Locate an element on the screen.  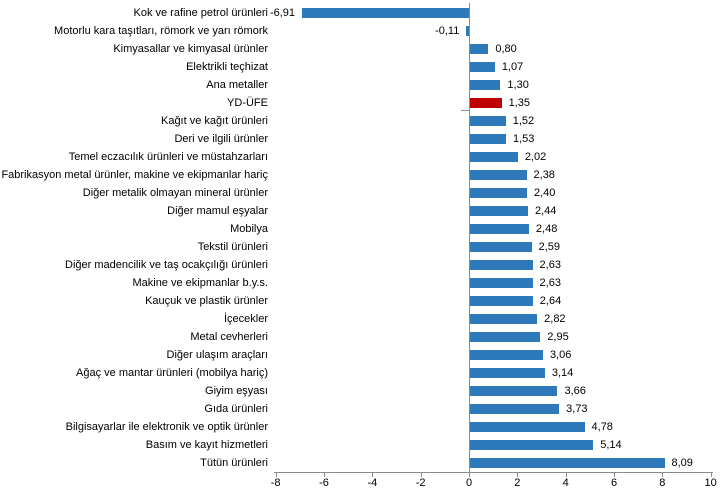
category-label: Metal cevherleri is located at coordinates (229, 337).